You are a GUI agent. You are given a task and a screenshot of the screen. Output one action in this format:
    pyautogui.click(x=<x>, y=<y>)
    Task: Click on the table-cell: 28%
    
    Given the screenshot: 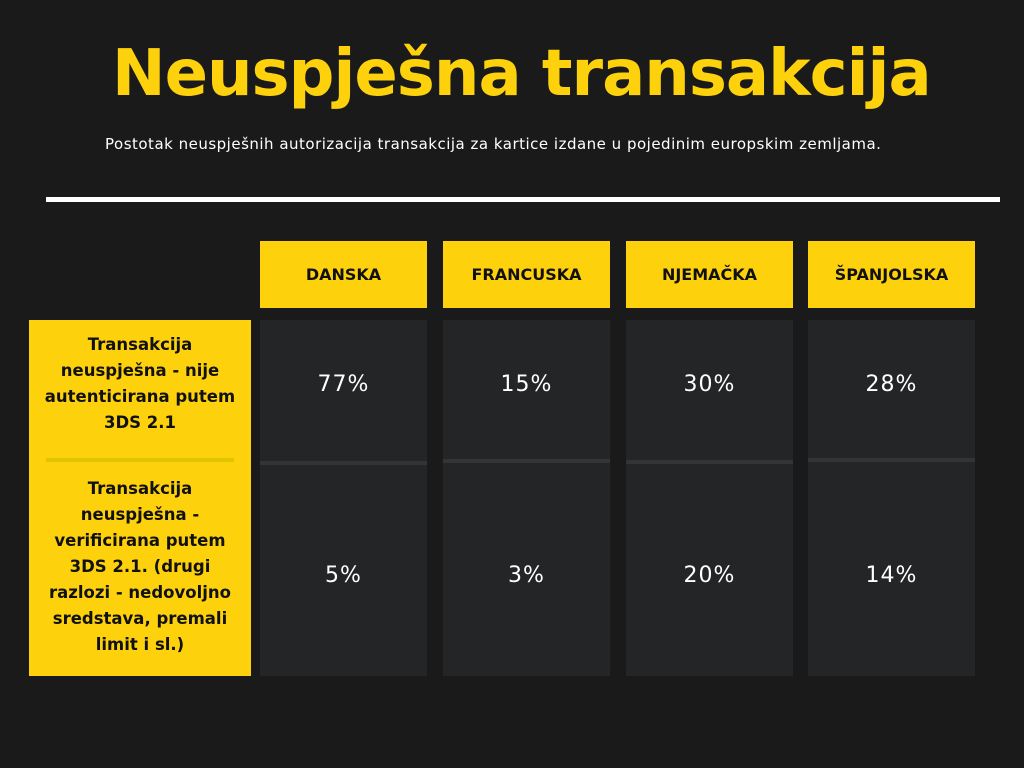 What is the action you would take?
    pyautogui.click(x=891, y=384)
    